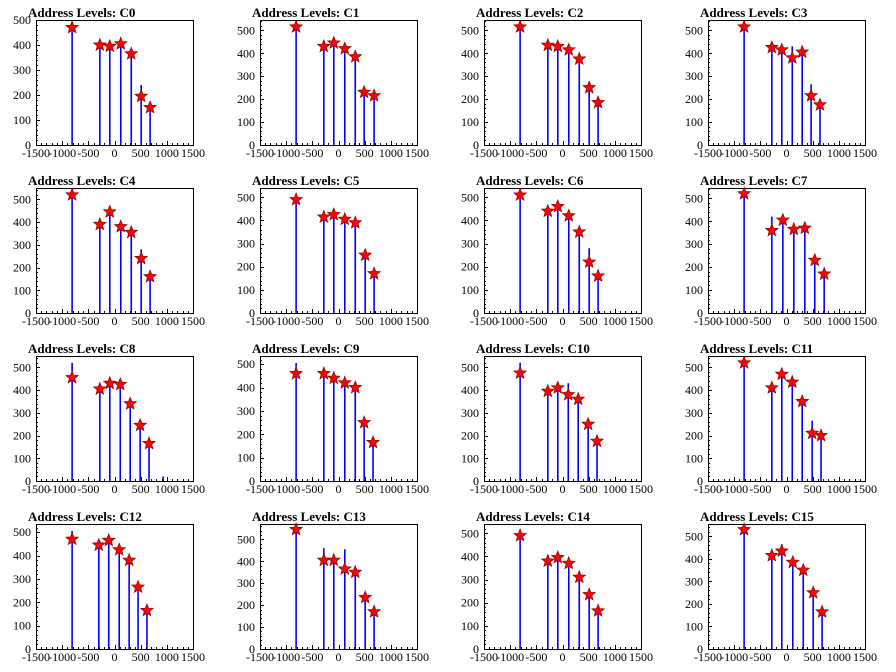 The image size is (896, 672). What do you see at coordinates (533, 348) in the screenshot?
I see `panel-title: Address Levels: C10` at bounding box center [533, 348].